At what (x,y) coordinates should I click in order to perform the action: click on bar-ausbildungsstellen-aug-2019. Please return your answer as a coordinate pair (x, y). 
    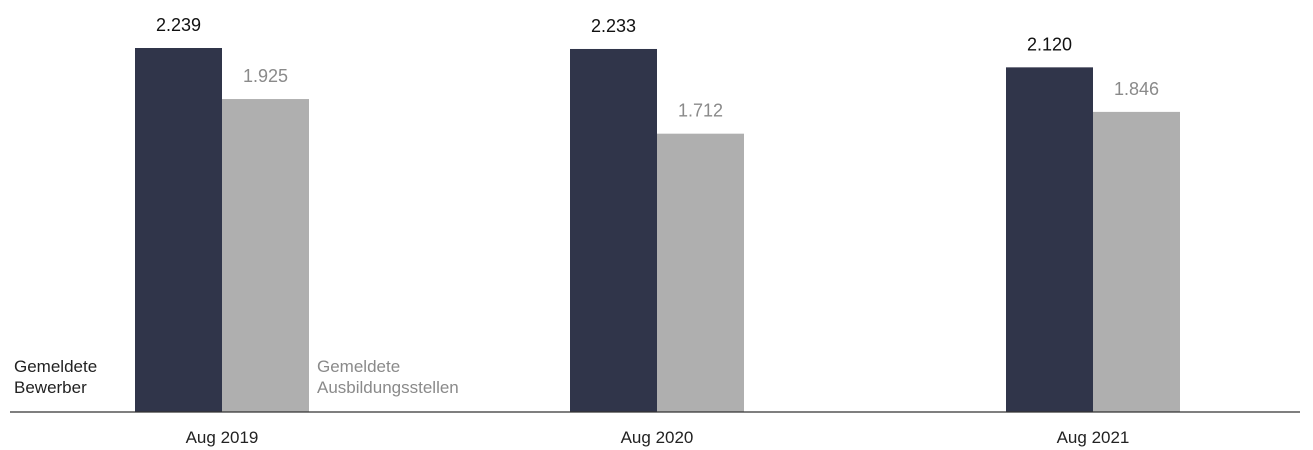
    Looking at the image, I should click on (265, 255).